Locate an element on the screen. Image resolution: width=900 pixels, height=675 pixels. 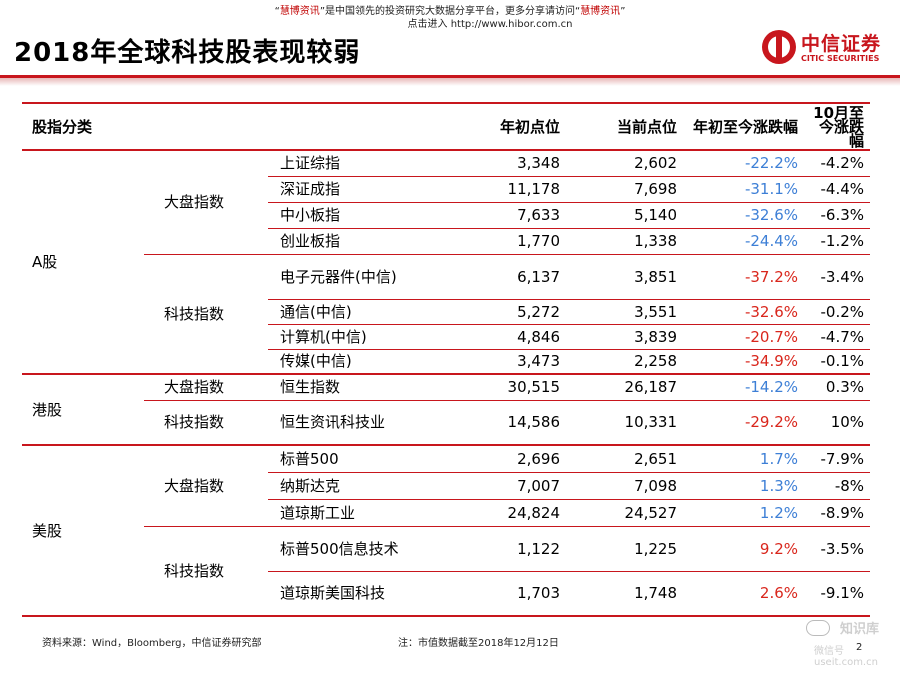
table-header-row: 股指分类 年初点位 当前点位 年初至今涨跌幅 10月至今涨跌幅 is located at coordinates (446, 126).